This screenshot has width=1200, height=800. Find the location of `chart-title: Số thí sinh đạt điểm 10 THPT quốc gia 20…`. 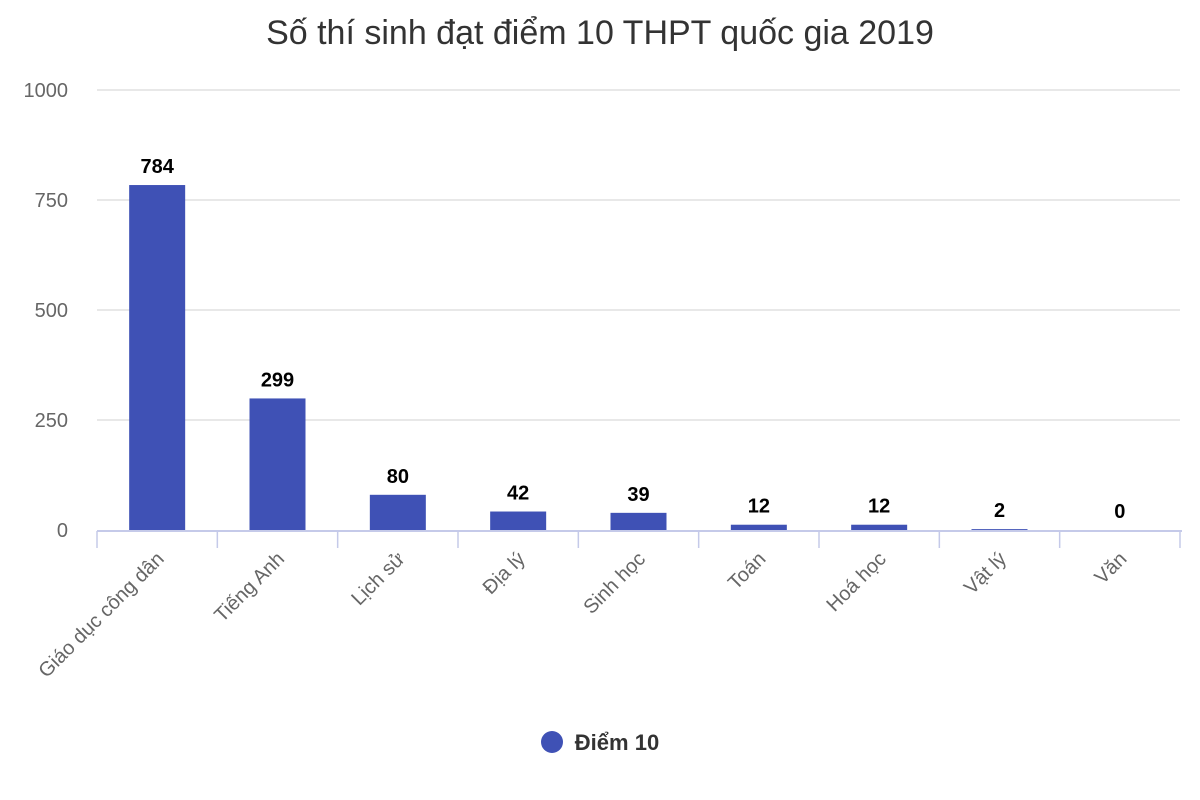

chart-title: Số thí sinh đạt điểm 10 THPT quốc gia 20… is located at coordinates (600, 33).